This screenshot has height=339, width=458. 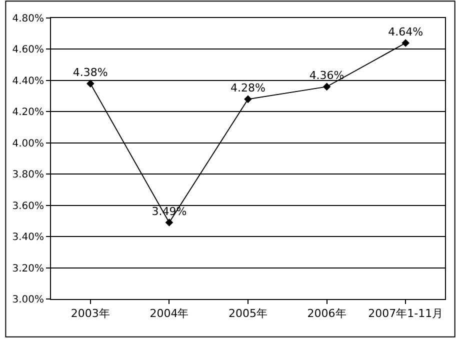 I want to click on data-label: 4.38%, so click(x=90, y=73).